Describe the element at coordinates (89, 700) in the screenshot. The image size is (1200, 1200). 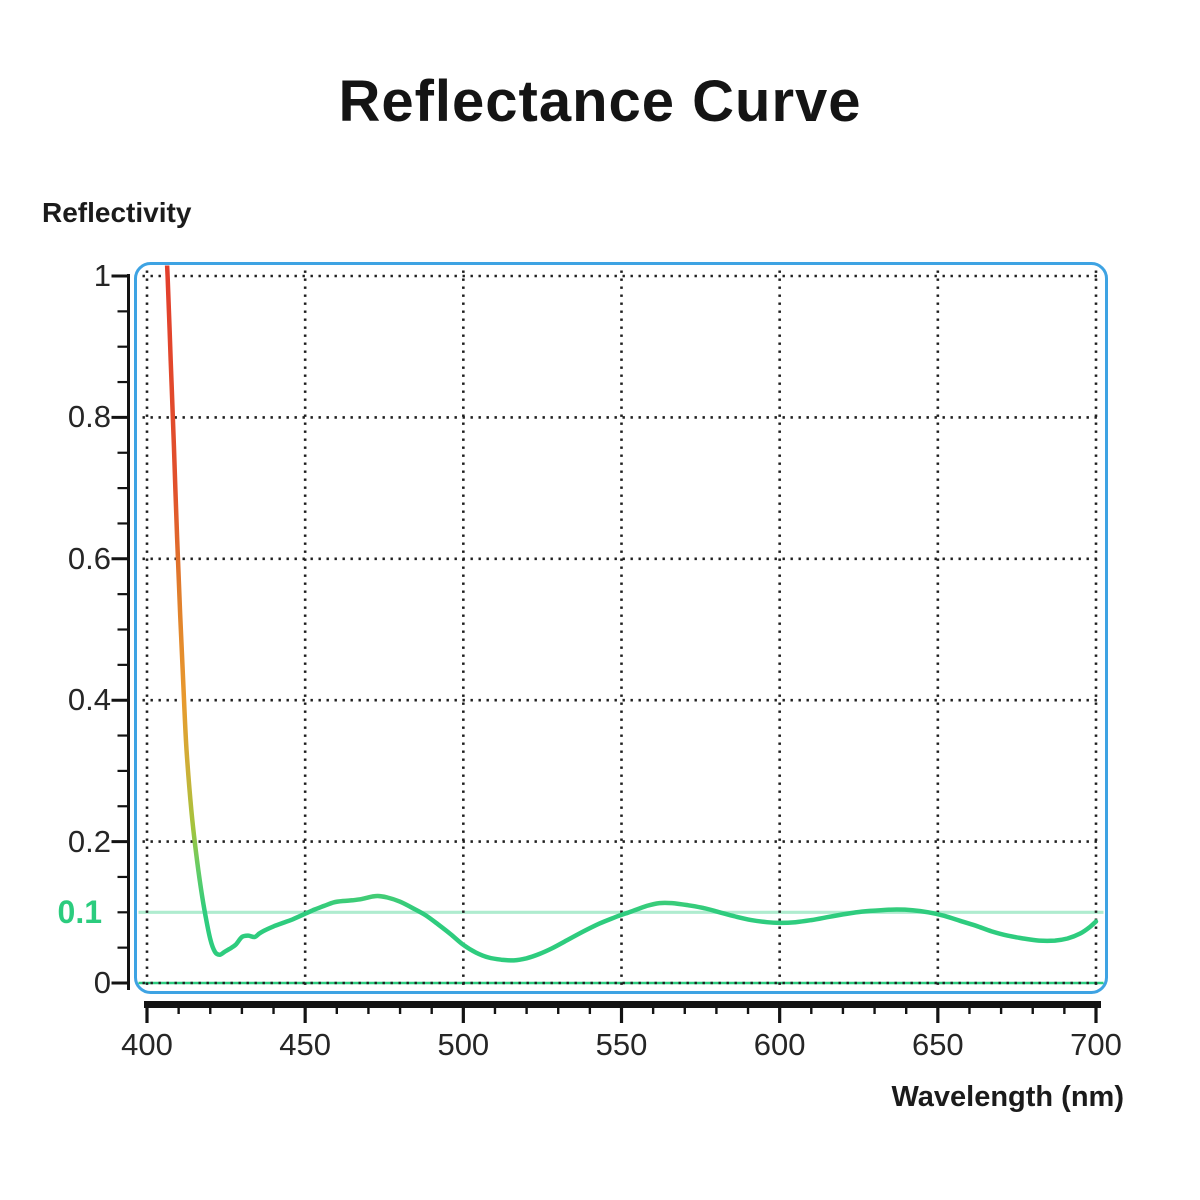
I see `y-tick-label: 0.4` at that location.